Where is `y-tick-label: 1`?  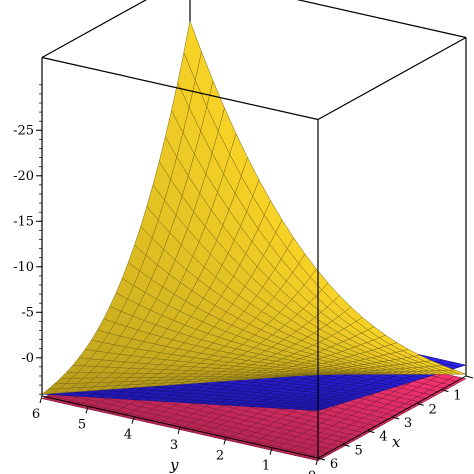 y-tick-label: 1 is located at coordinates (266, 466).